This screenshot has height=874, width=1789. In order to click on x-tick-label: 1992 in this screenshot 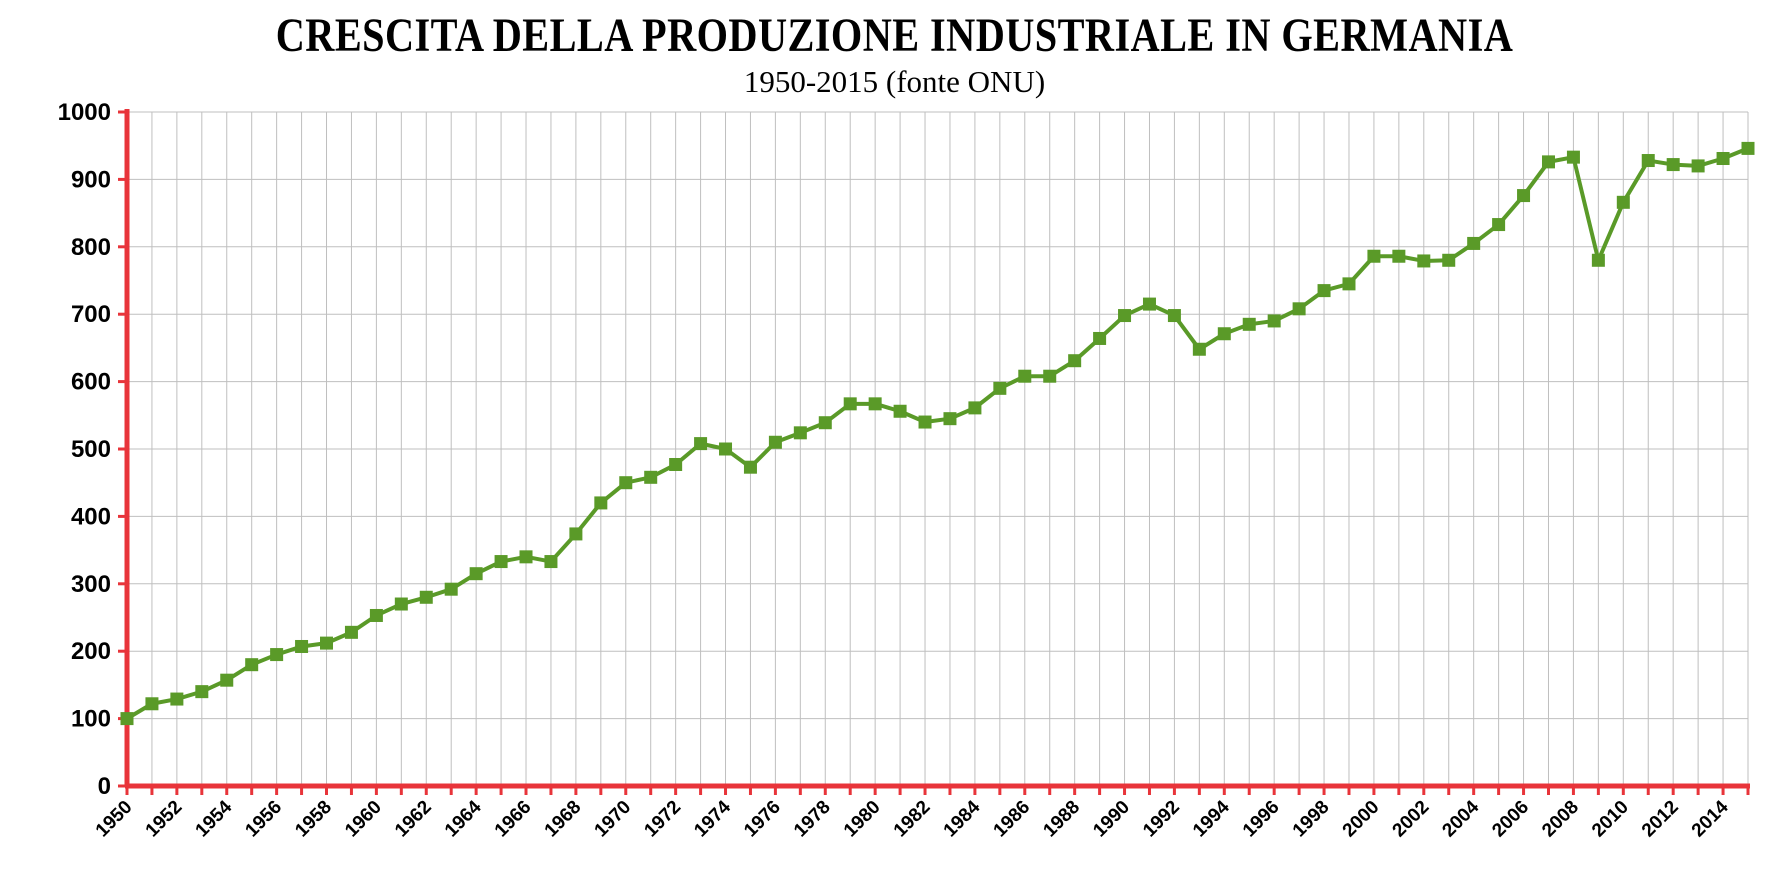, I will do `click(1161, 819)`.